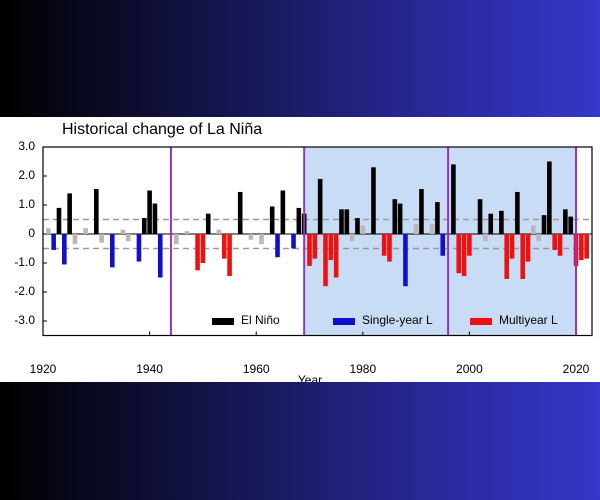 The width and height of the screenshot is (600, 500). Describe the element at coordinates (26, 175) in the screenshot. I see `y-tick-label: 2.0` at that location.